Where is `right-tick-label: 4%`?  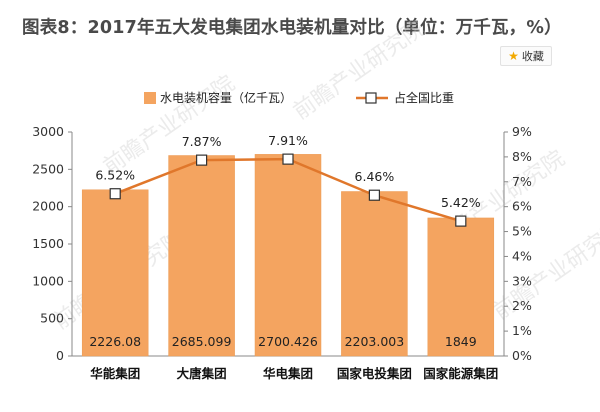
right-tick-label: 4% is located at coordinates (522, 255).